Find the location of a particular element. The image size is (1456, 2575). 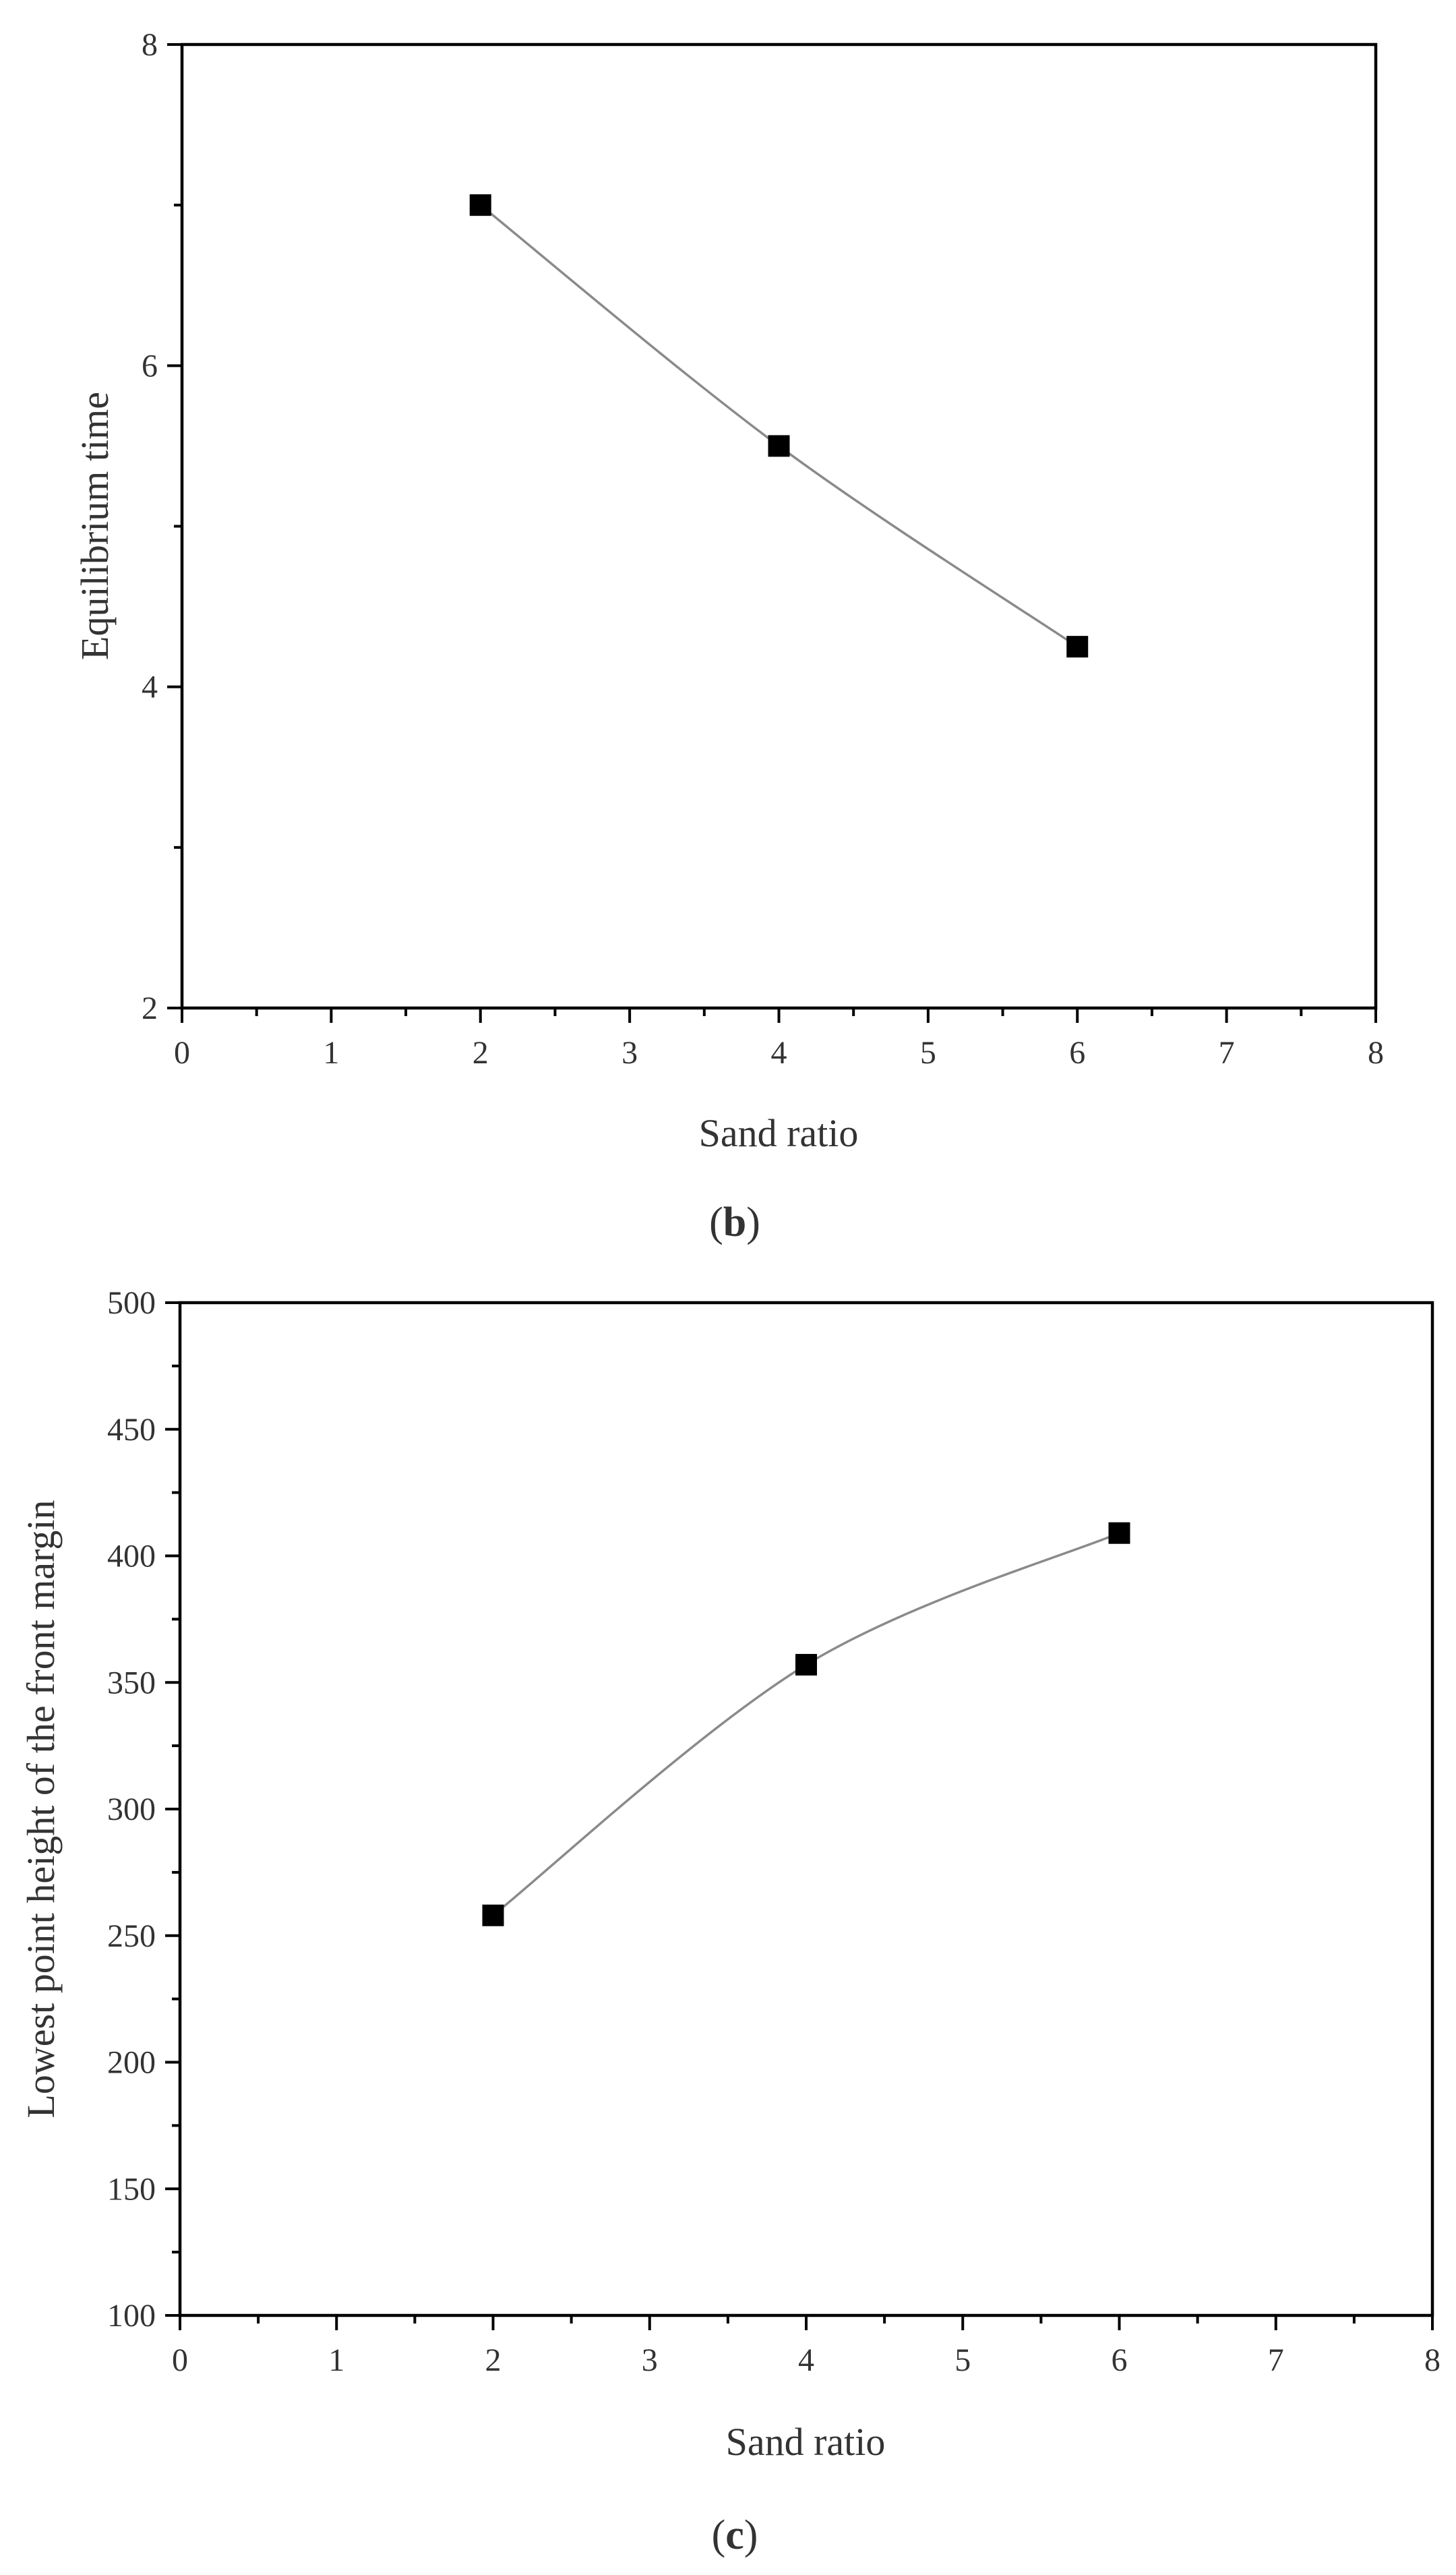

chart-c-x-tick-label: 6 is located at coordinates (1120, 2360).